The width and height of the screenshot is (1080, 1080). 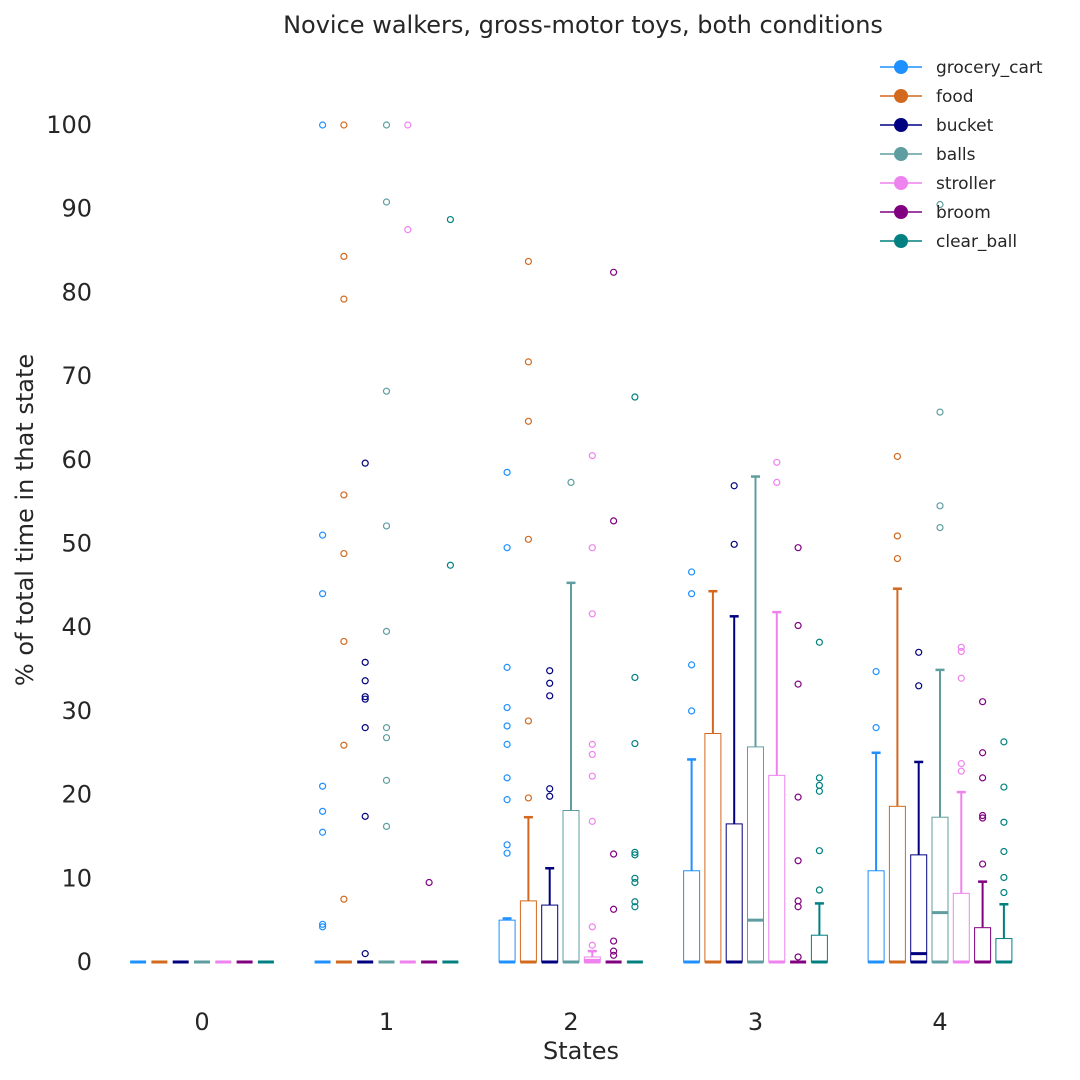 I want to click on box-bucket, so click(x=919, y=806).